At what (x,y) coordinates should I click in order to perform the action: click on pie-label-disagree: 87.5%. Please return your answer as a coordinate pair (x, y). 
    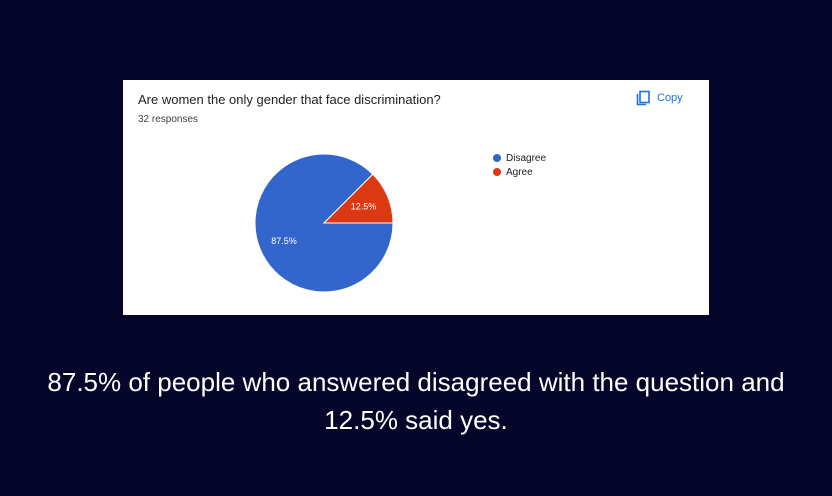
    Looking at the image, I should click on (284, 241).